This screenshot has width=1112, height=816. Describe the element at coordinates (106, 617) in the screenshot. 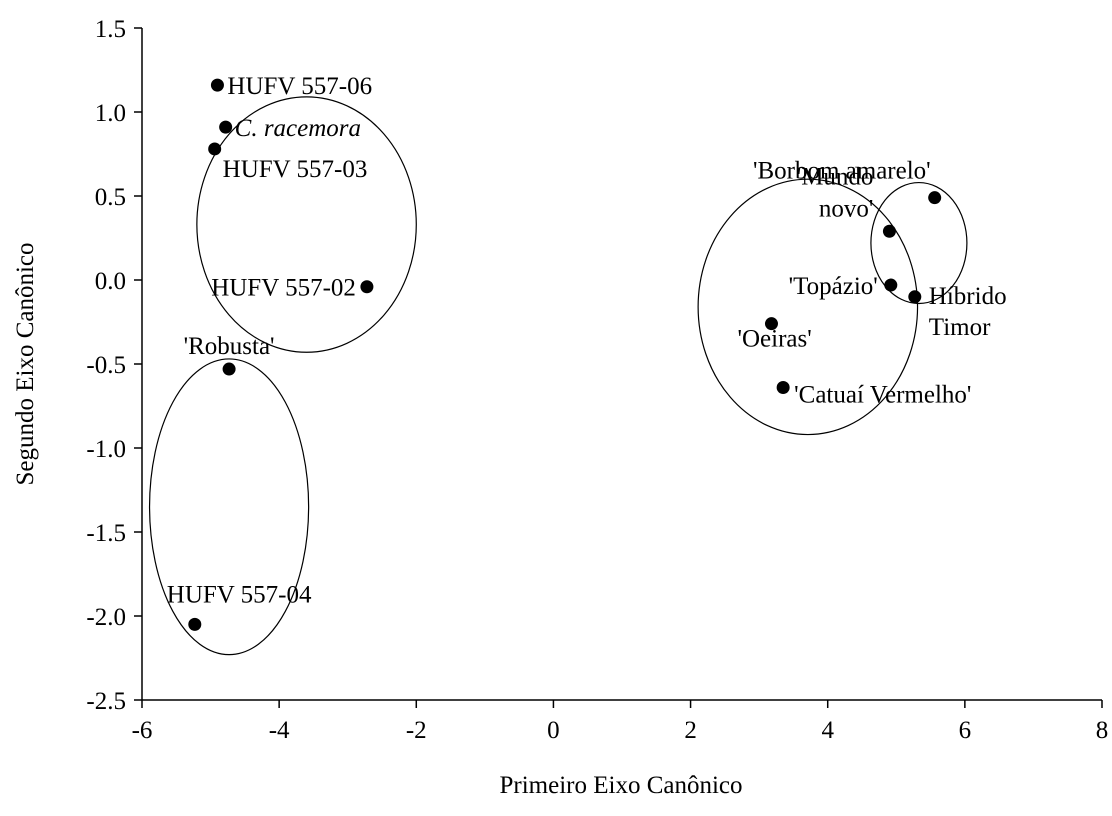

I see `y-tick-label: -2.0` at that location.